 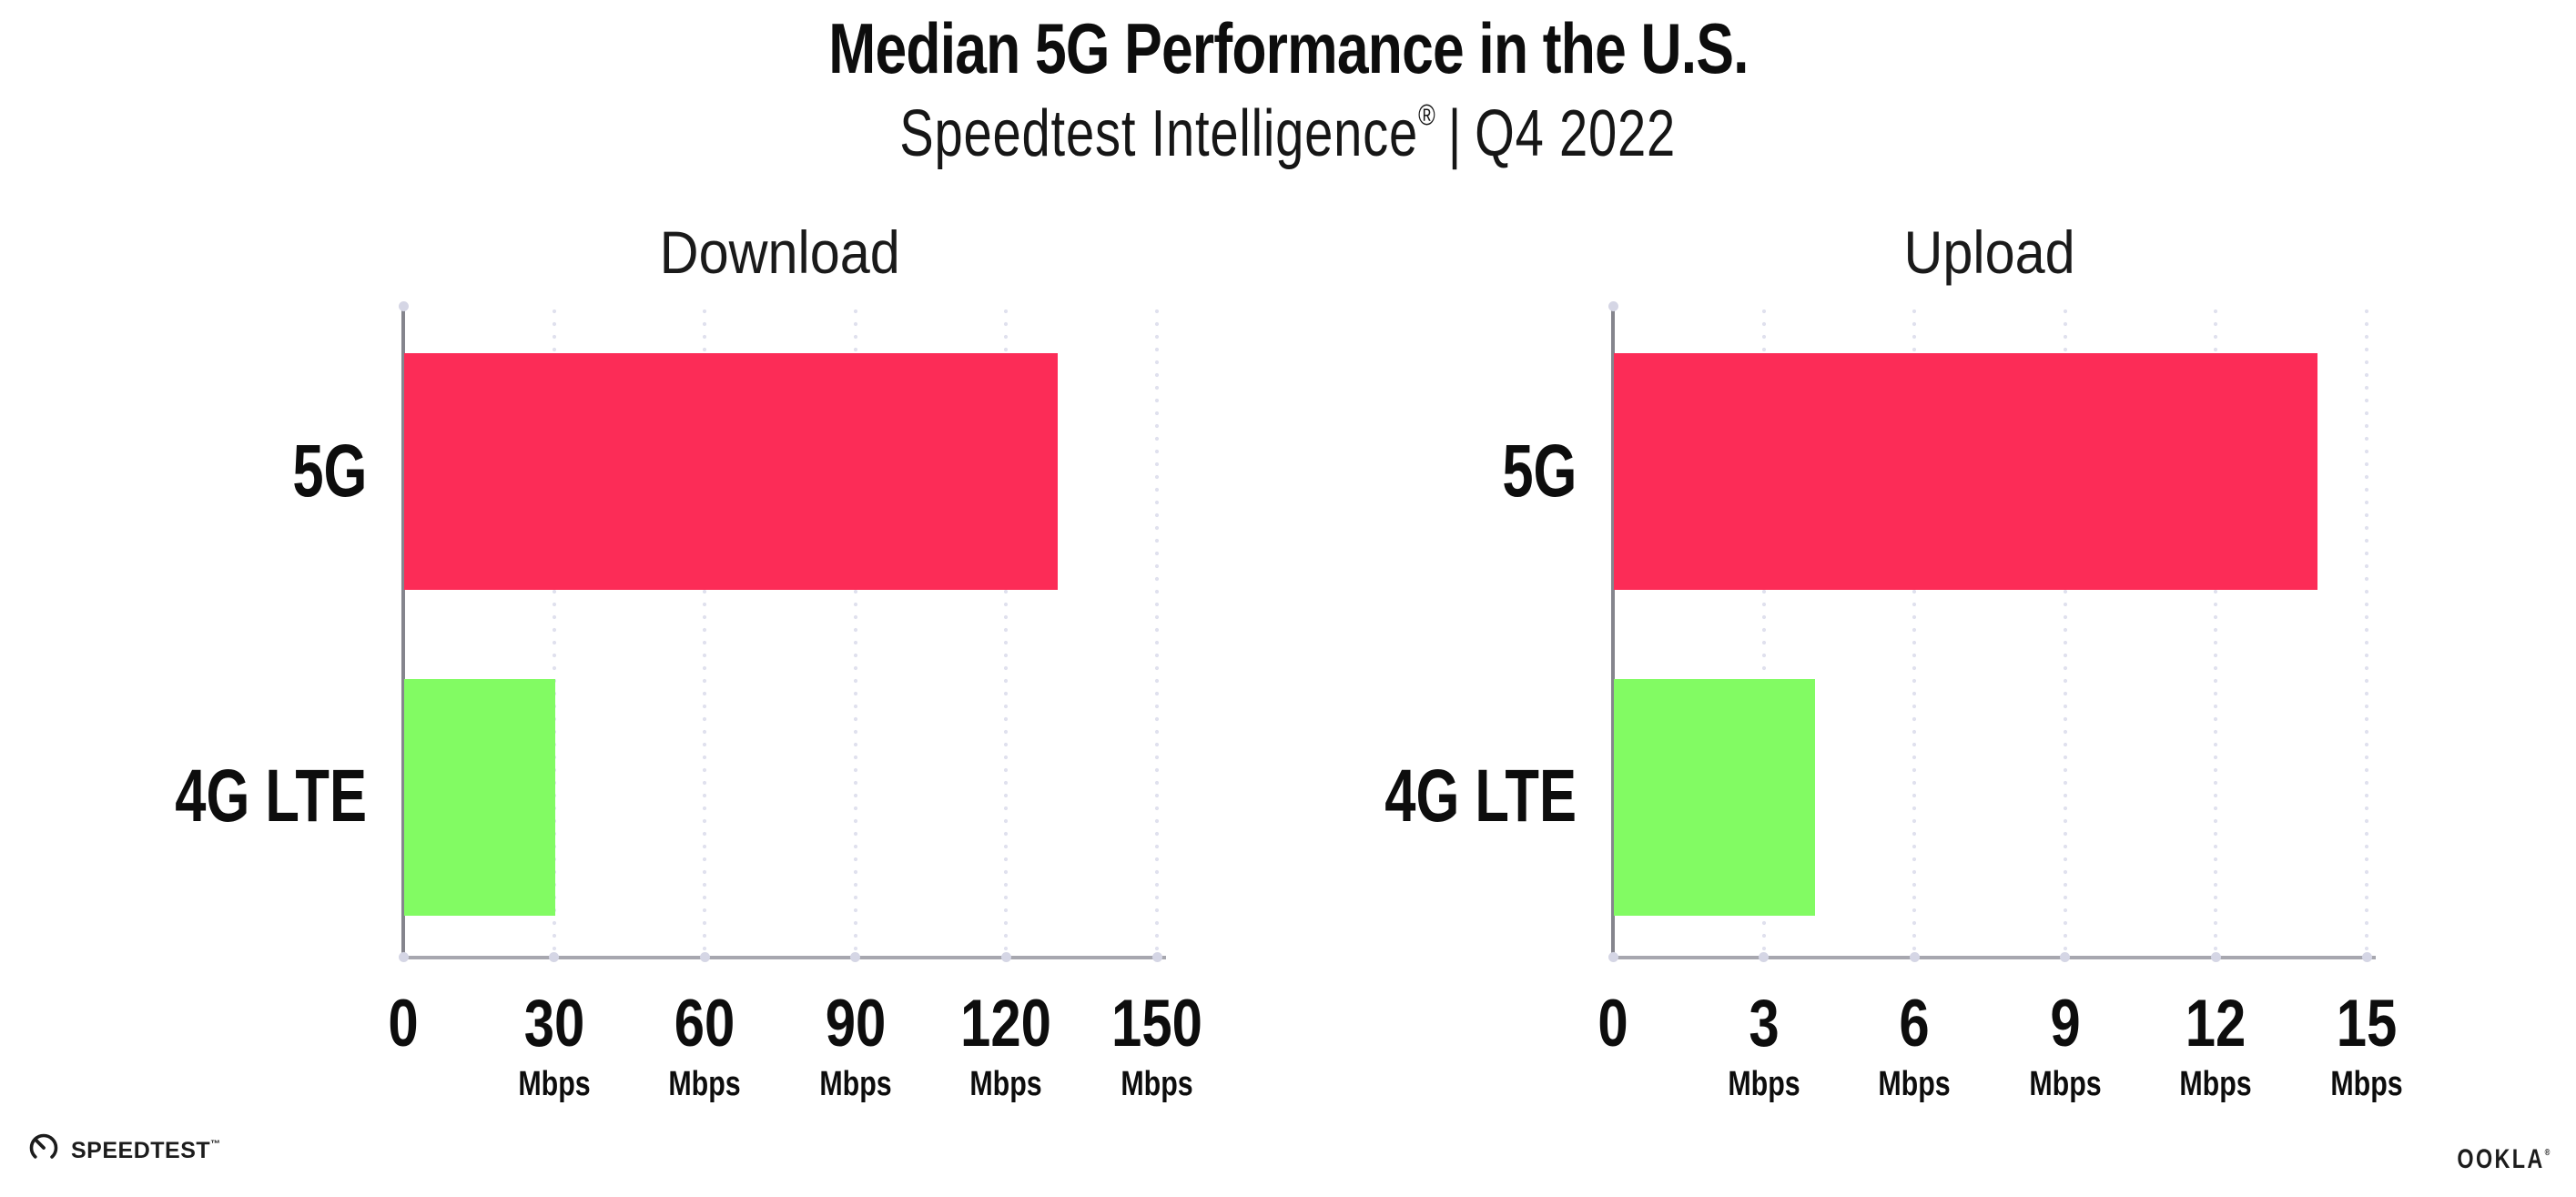 I want to click on tick-label: 12, so click(x=2216, y=1024).